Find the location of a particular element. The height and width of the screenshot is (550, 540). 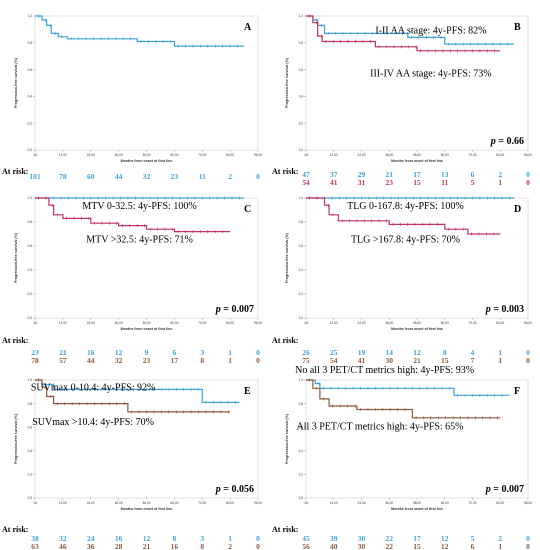

panel-letter: B is located at coordinates (517, 27).